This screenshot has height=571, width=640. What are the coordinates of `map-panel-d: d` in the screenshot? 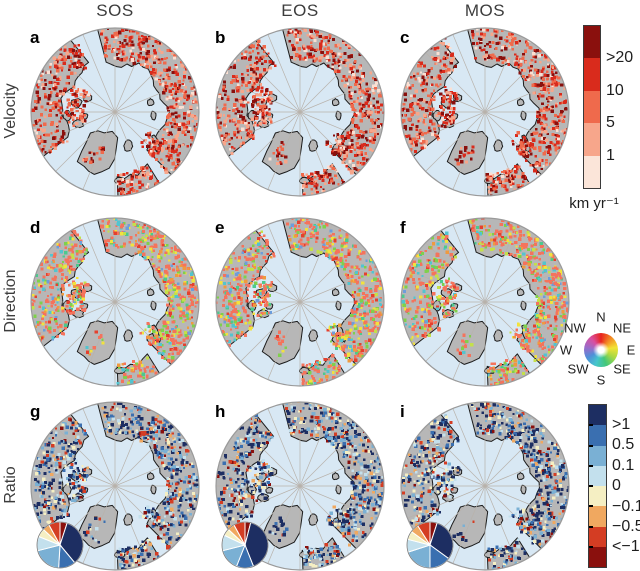 It's located at (115, 302).